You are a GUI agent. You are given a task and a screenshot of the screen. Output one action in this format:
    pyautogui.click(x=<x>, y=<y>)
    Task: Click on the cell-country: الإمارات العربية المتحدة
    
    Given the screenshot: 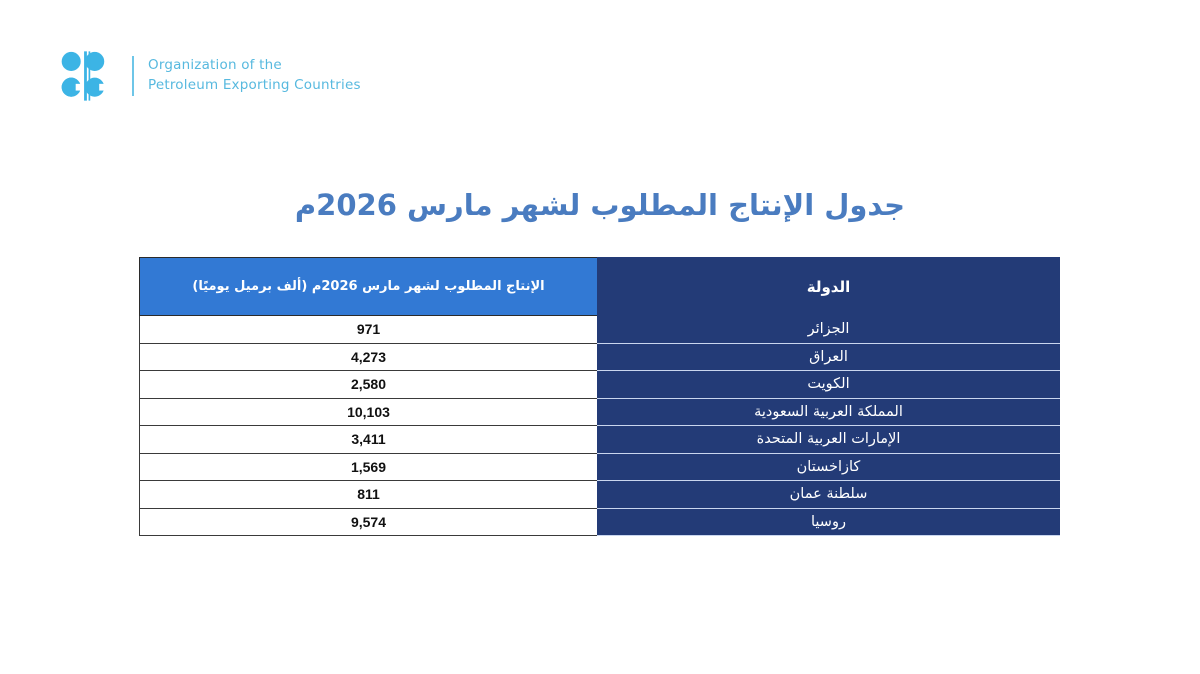 What is the action you would take?
    pyautogui.click(x=828, y=439)
    